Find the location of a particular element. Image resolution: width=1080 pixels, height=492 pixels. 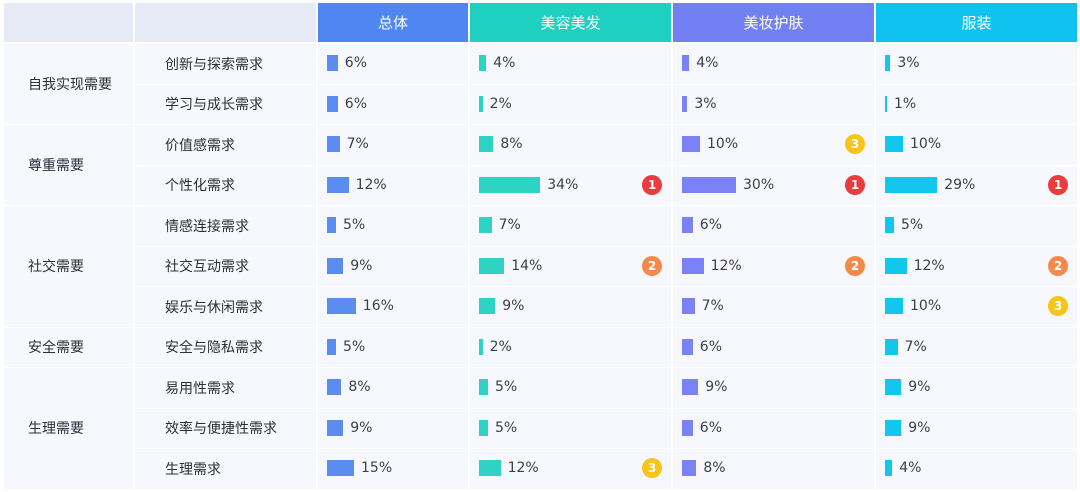

row-label: 生理需求 is located at coordinates (225, 469).